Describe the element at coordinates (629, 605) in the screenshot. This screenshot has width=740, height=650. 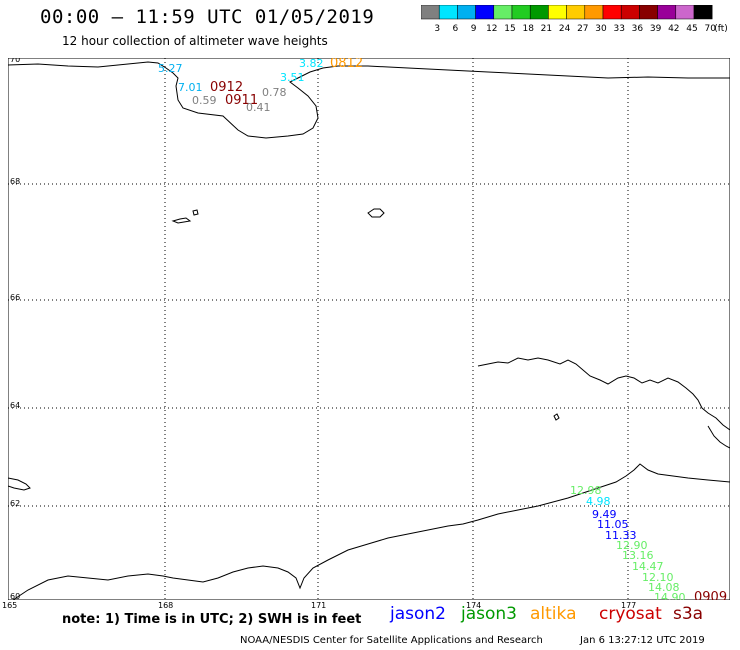
I see `lon-label: 177` at that location.